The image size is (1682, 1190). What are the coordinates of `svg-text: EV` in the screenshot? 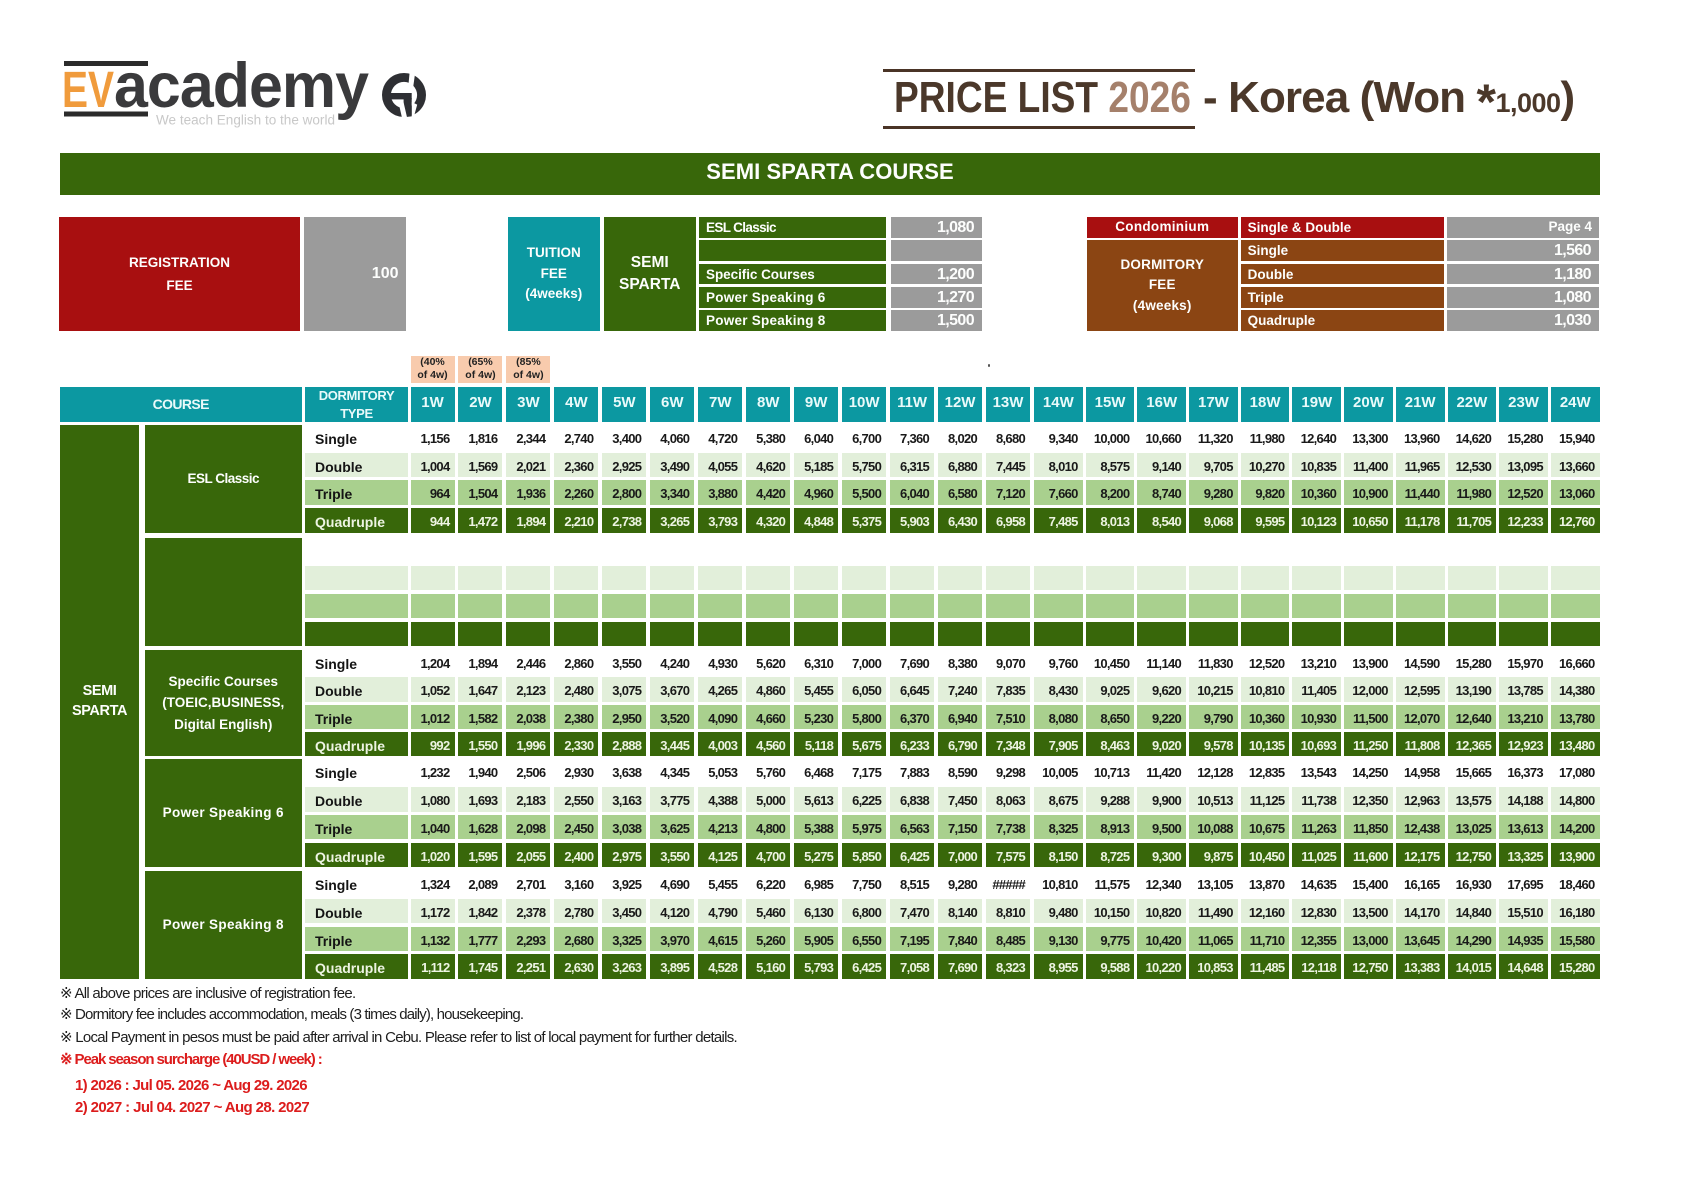 It's located at (88, 89).